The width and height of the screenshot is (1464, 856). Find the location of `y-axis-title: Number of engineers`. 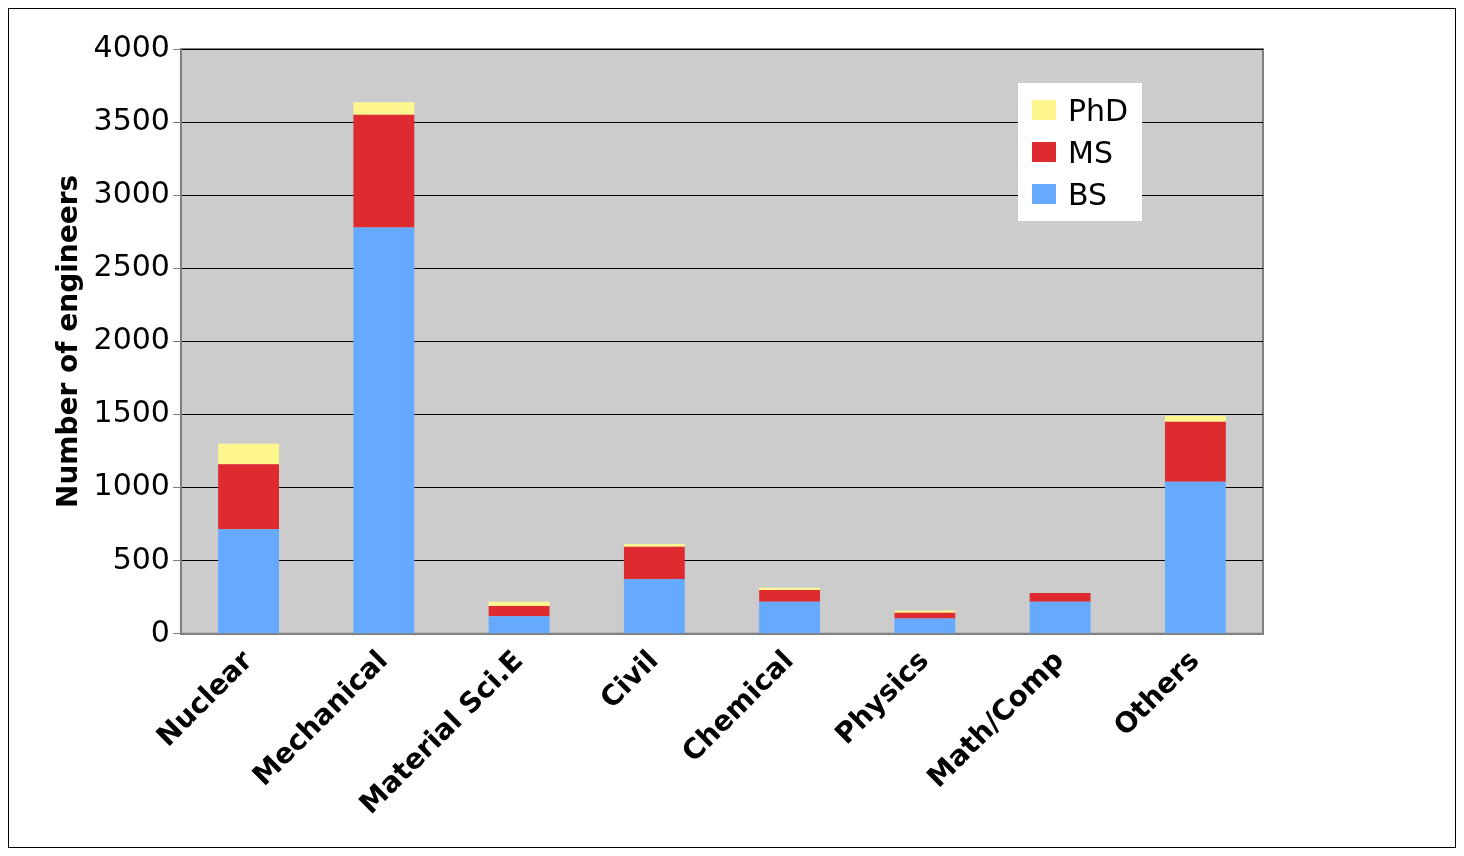

y-axis-title: Number of engineers is located at coordinates (68, 341).